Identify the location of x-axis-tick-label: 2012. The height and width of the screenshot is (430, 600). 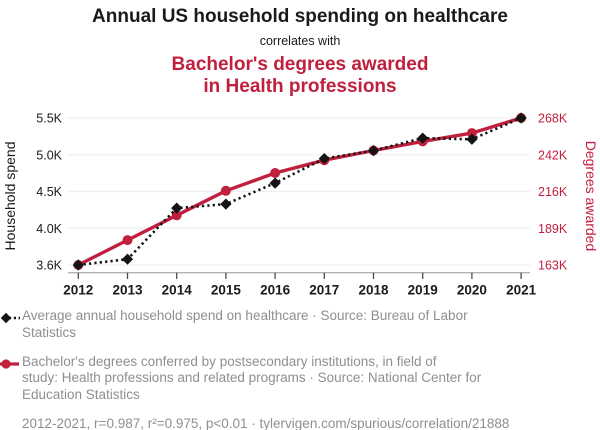
(78, 290).